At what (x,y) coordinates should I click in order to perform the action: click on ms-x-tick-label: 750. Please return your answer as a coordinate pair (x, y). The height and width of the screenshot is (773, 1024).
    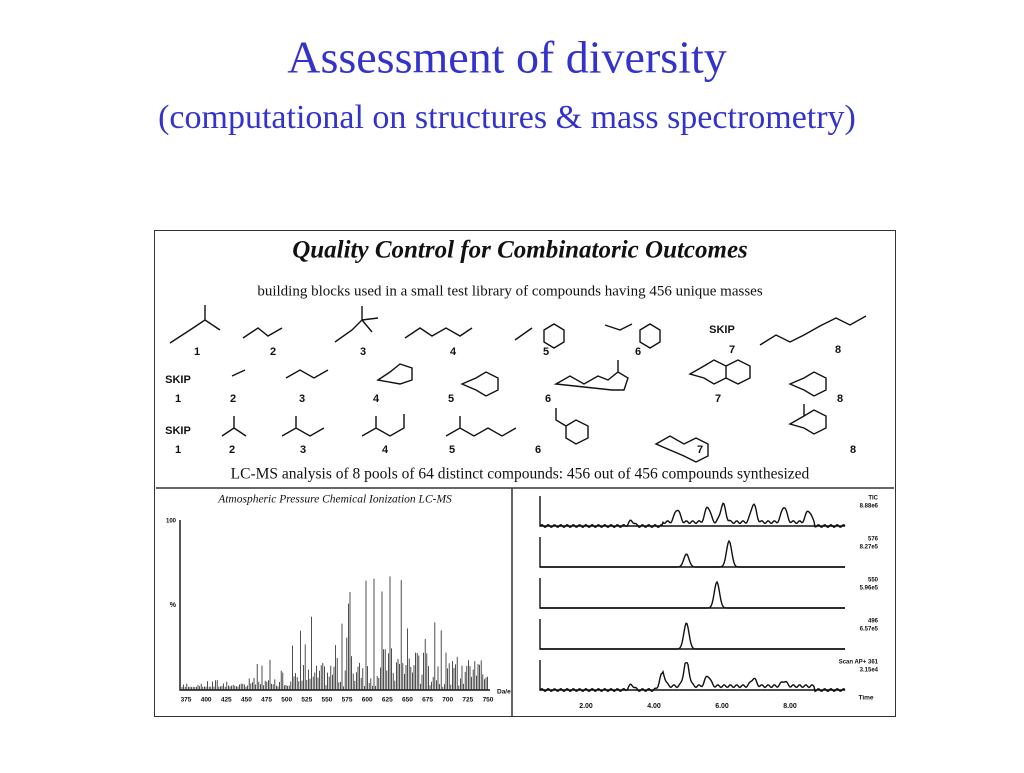
    Looking at the image, I should click on (488, 700).